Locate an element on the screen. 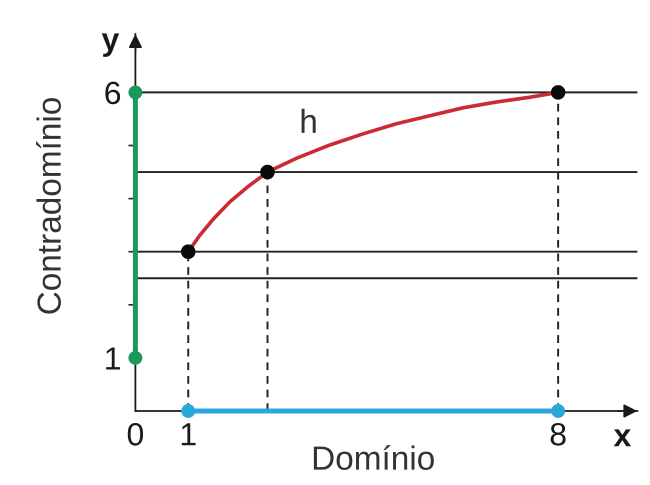  x-tick-label: 0 is located at coordinates (136, 434).